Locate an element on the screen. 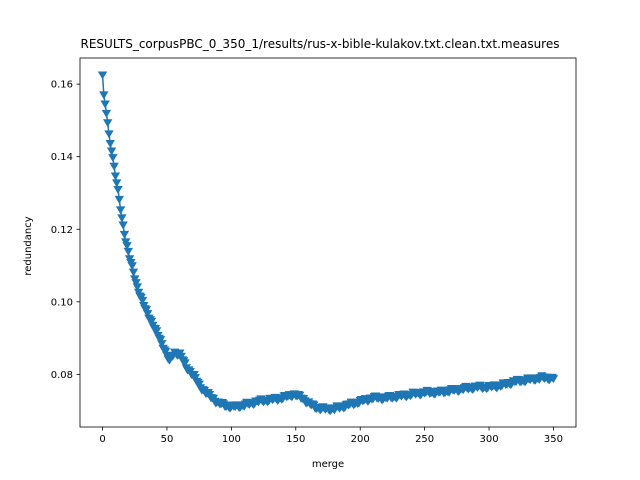 The image size is (640, 480). y-tick-label: 0.08 is located at coordinates (62, 375).